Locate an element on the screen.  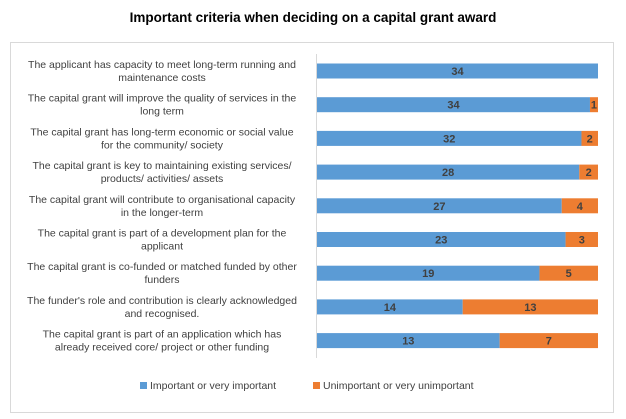
data-label-unimportant-3: 2 is located at coordinates (590, 139).